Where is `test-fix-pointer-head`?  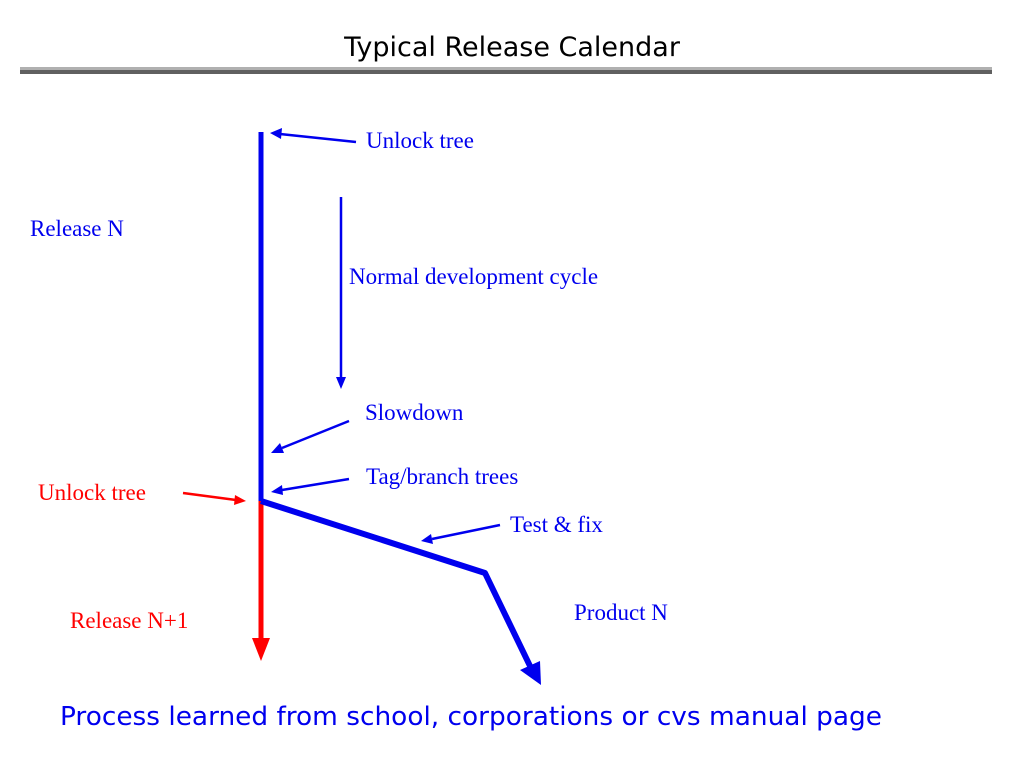 test-fix-pointer-head is located at coordinates (427, 539).